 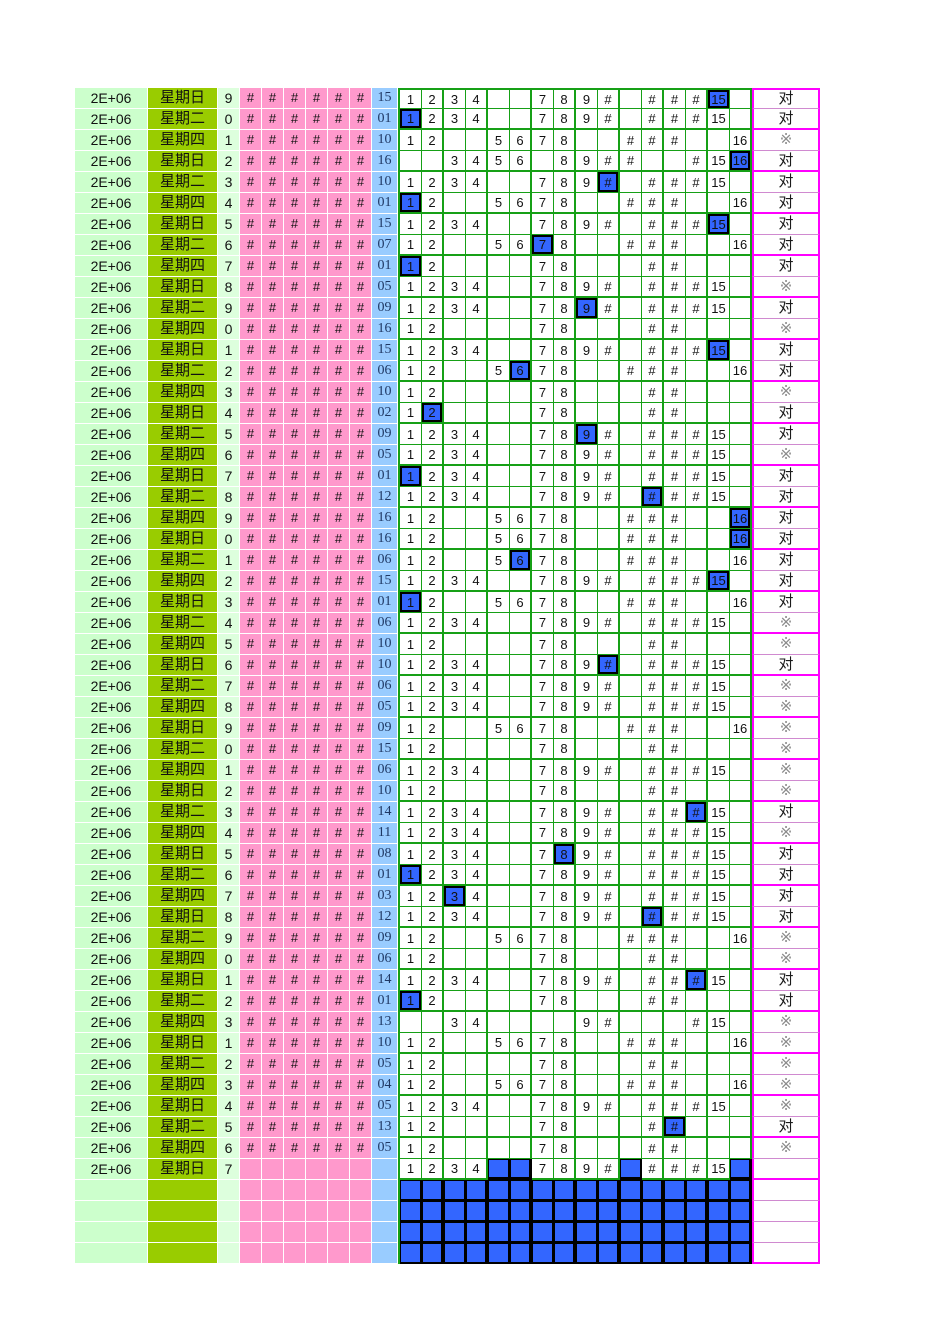 What do you see at coordinates (229, 539) in the screenshot?
I see `cell-digit: 0` at bounding box center [229, 539].